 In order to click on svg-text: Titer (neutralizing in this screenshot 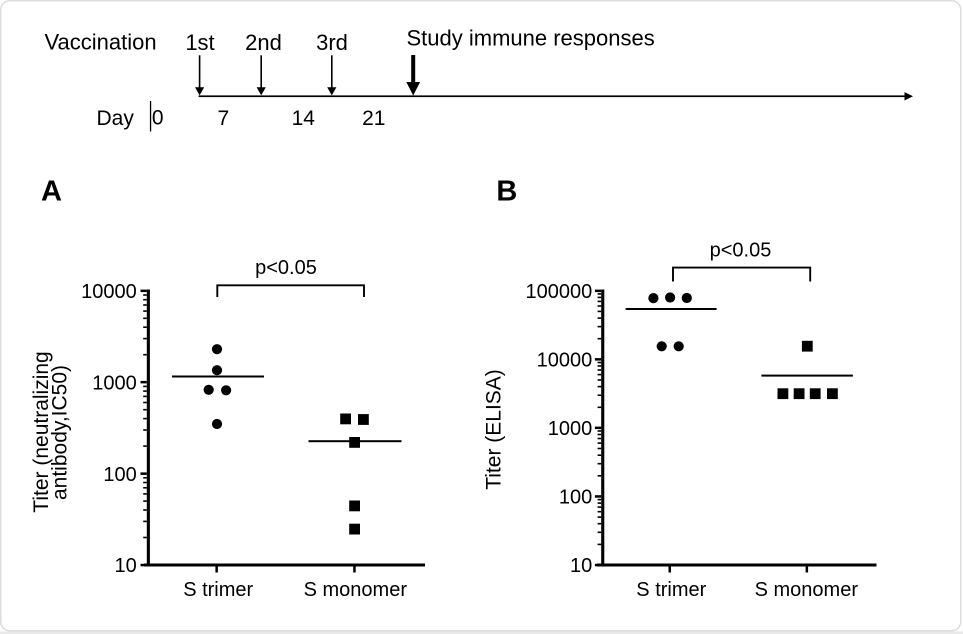, I will do `click(41, 431)`.